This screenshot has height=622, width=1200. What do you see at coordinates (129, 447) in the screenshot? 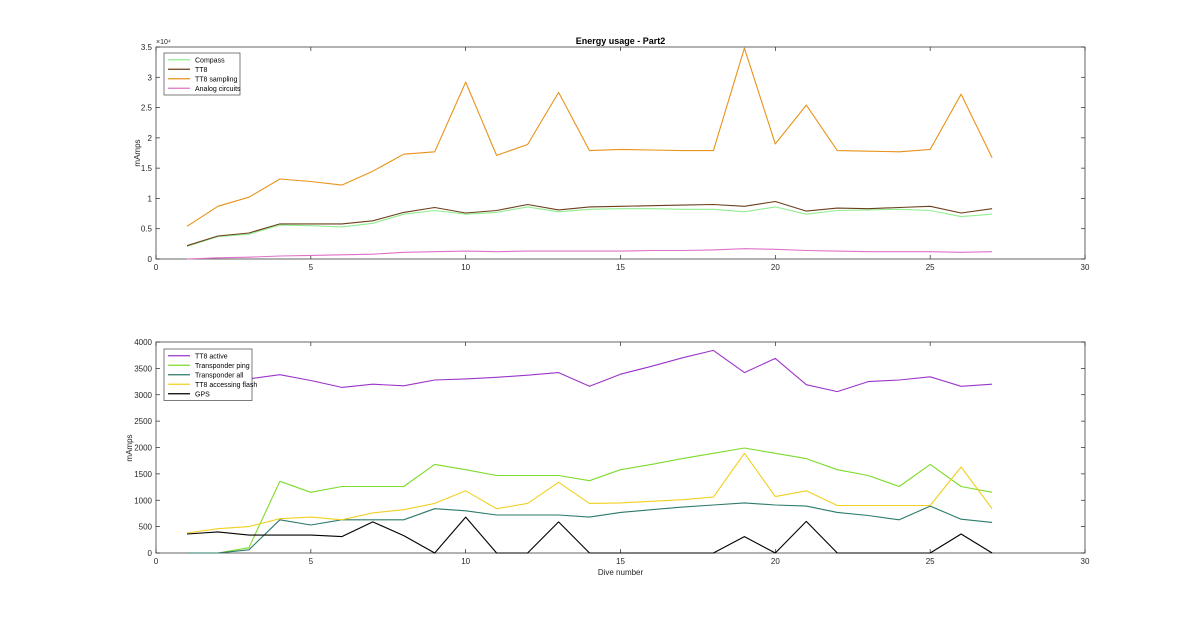
I see `bottom-y-axis-label: mAmps` at bounding box center [129, 447].